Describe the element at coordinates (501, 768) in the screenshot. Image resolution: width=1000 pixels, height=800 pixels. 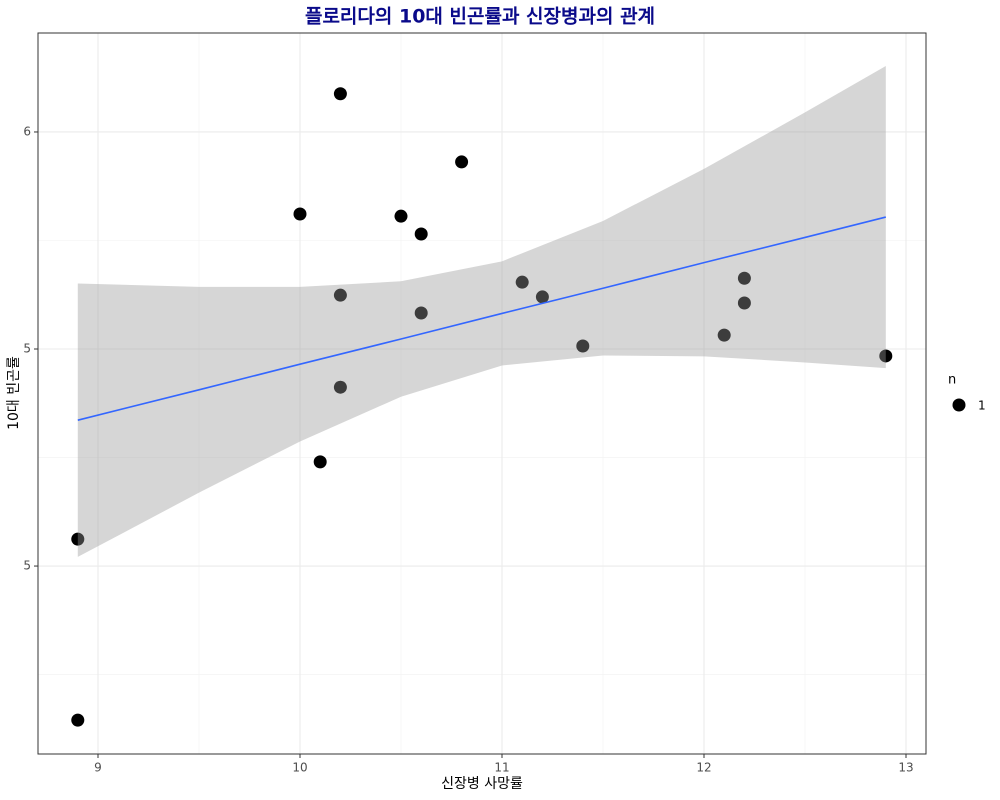
I see `x-tick-label: 11` at that location.